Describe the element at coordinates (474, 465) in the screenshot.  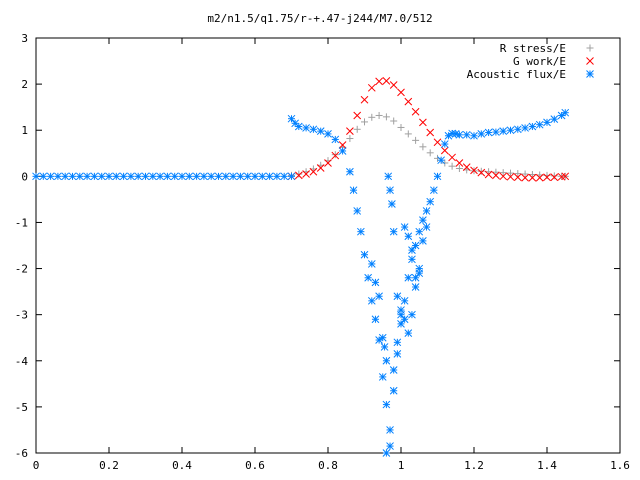
I see `x-tick-label: 1.2` at that location.